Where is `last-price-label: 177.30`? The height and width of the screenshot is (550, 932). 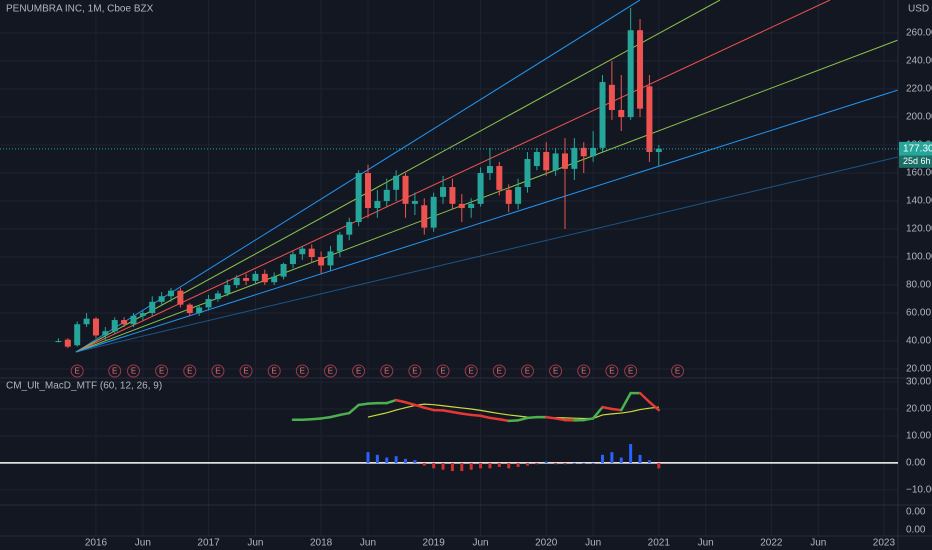 last-price-label: 177.30 is located at coordinates (917, 148).